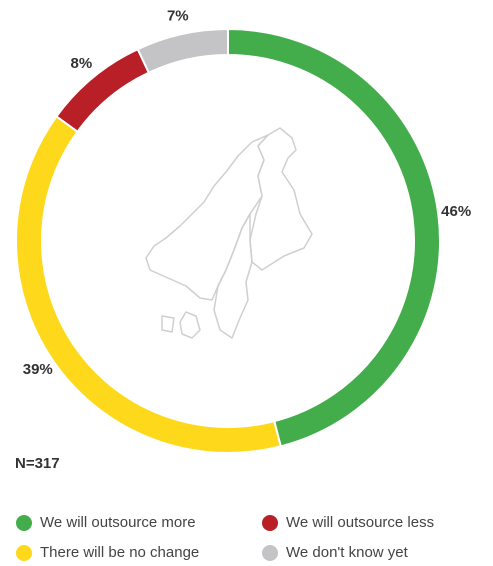  Describe the element at coordinates (38, 369) in the screenshot. I see `data-label: 39%` at that location.